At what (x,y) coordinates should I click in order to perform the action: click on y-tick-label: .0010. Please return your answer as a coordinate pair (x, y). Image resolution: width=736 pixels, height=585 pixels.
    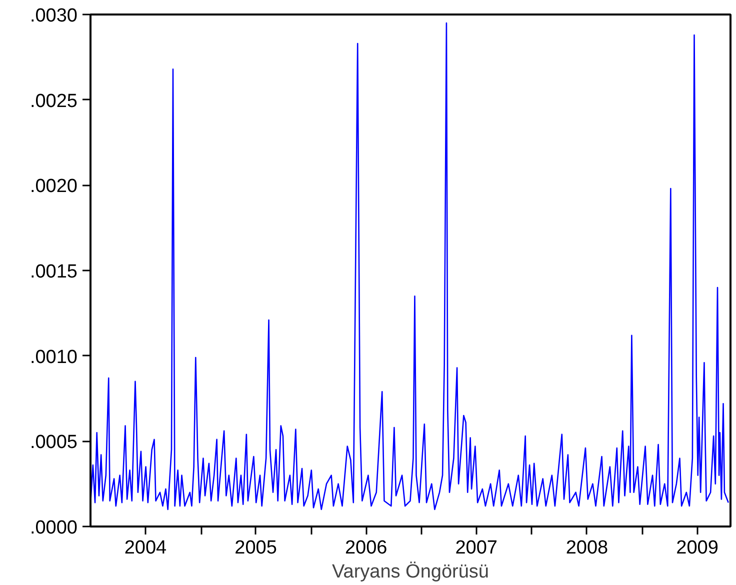
    Looking at the image, I should click on (54, 357).